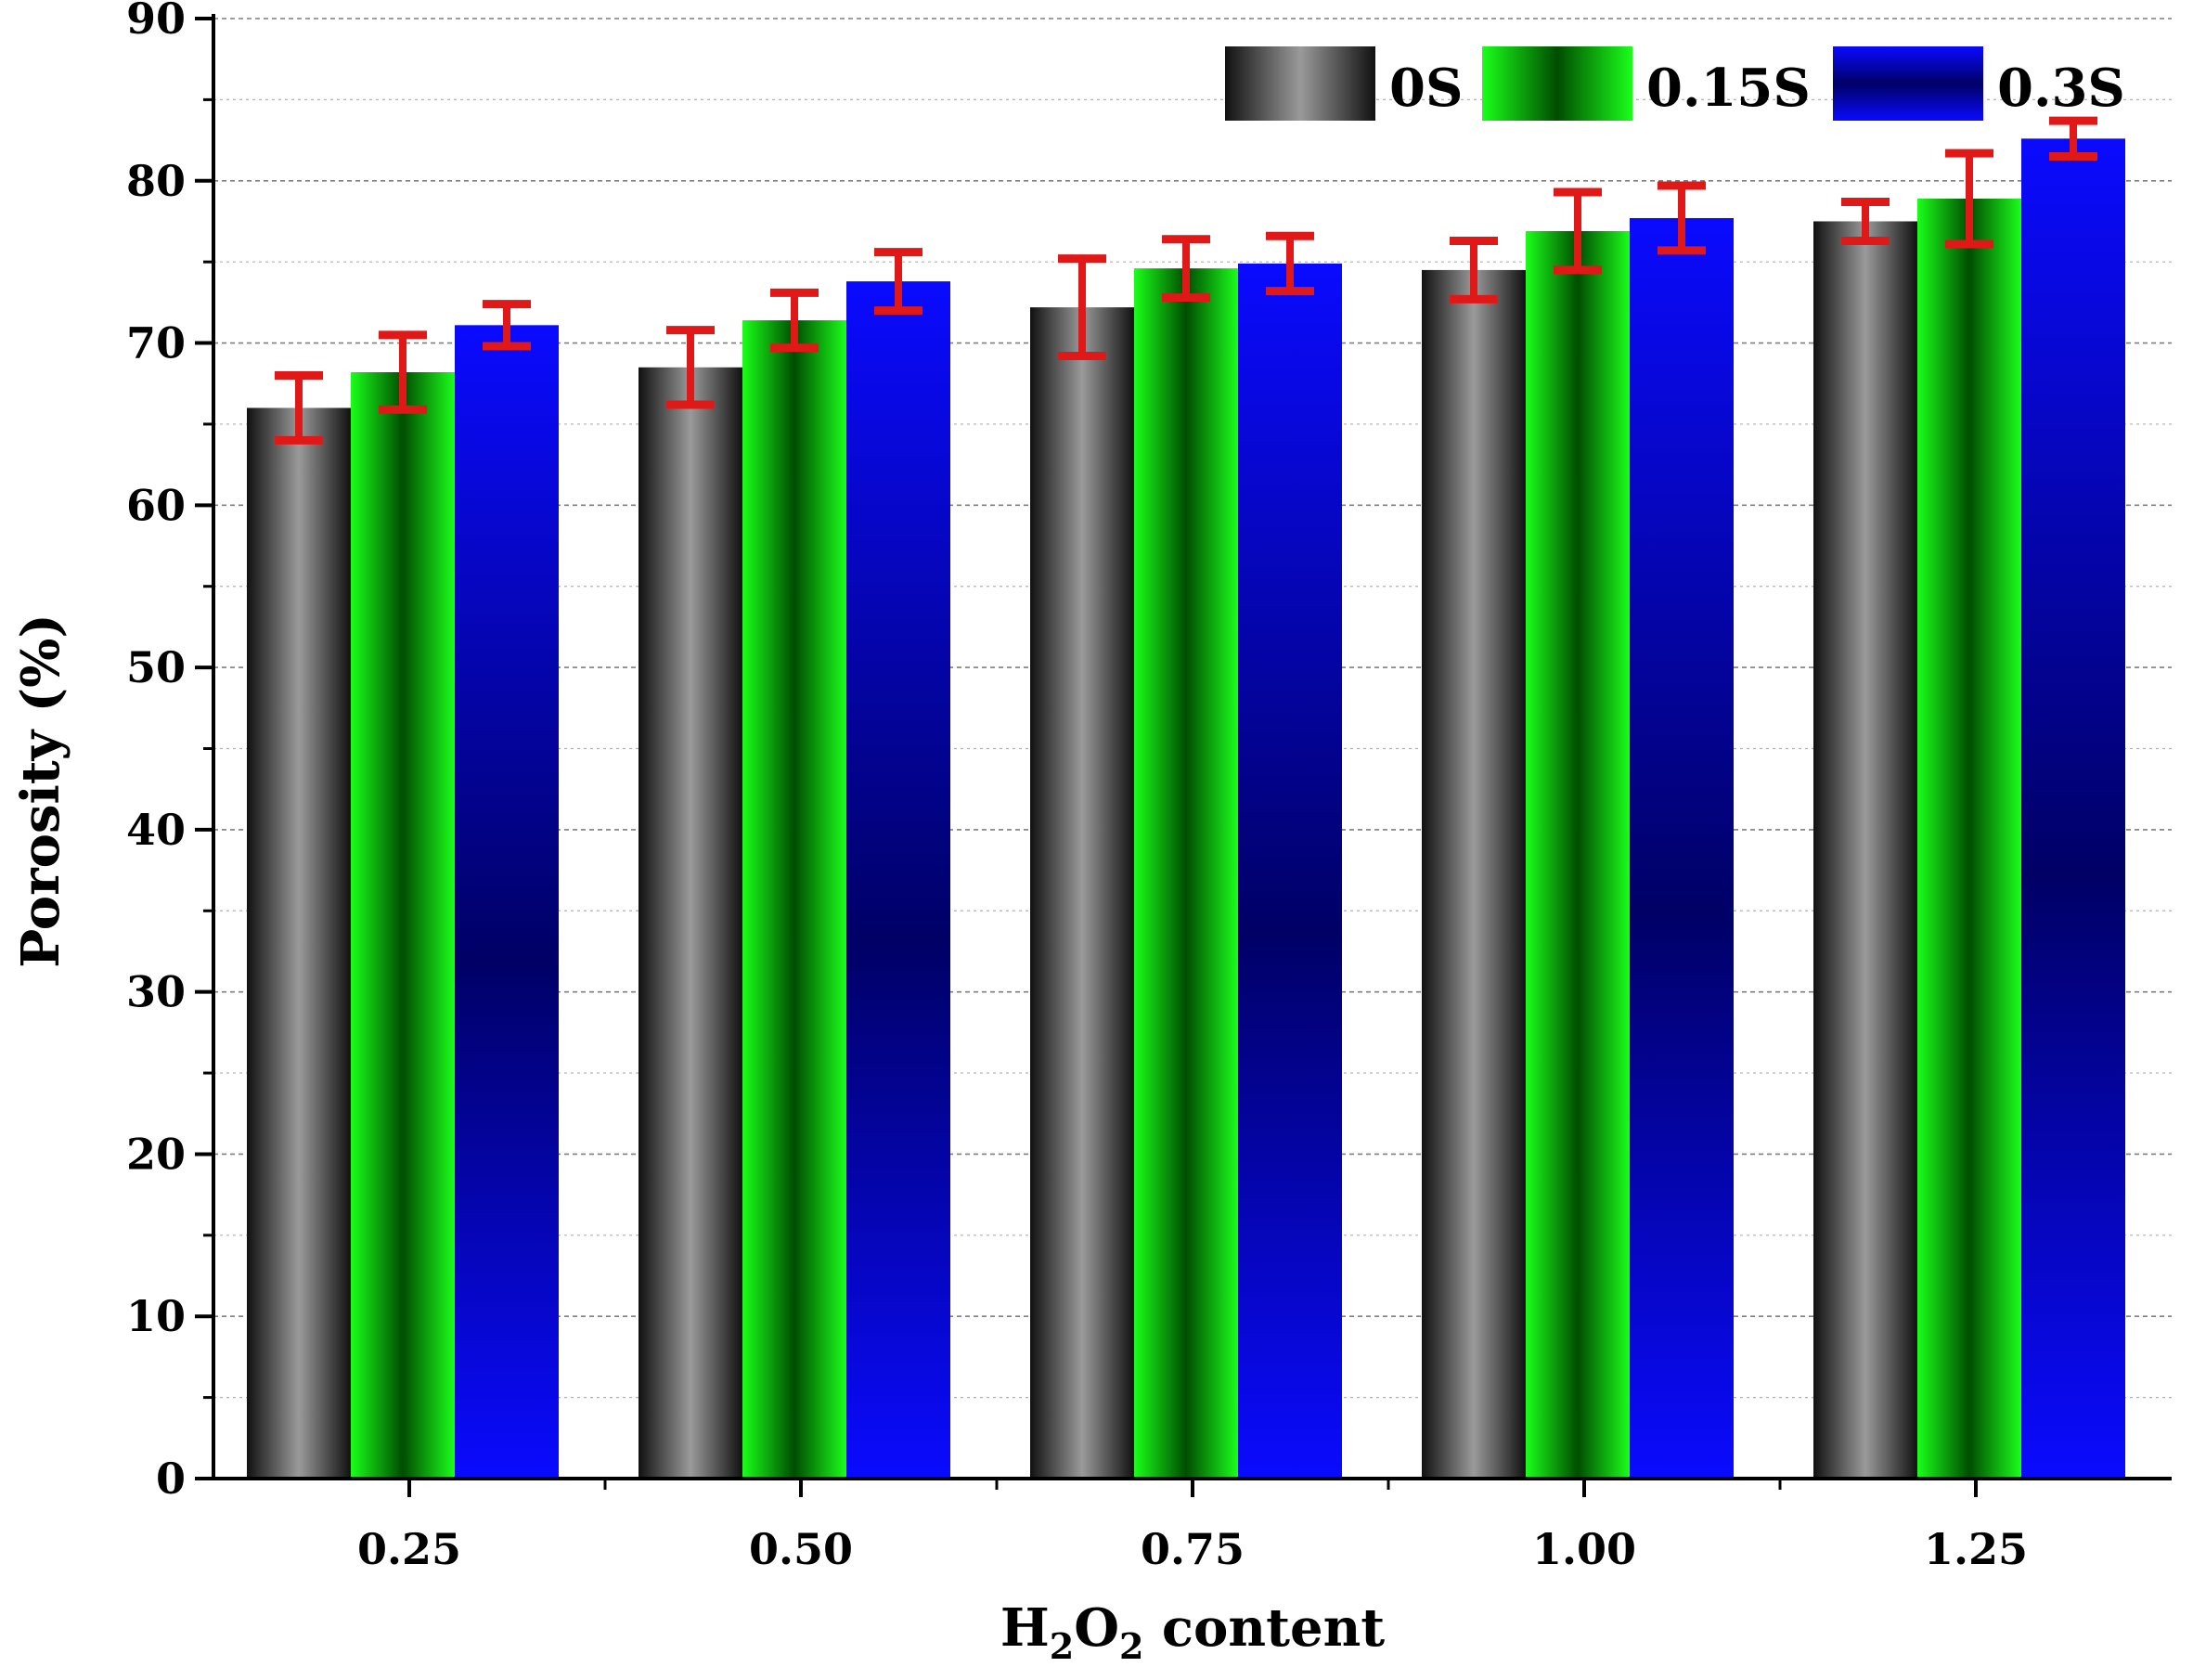 The height and width of the screenshot is (1680, 2193). I want to click on error-bar-0S-0.25, so click(299, 408).